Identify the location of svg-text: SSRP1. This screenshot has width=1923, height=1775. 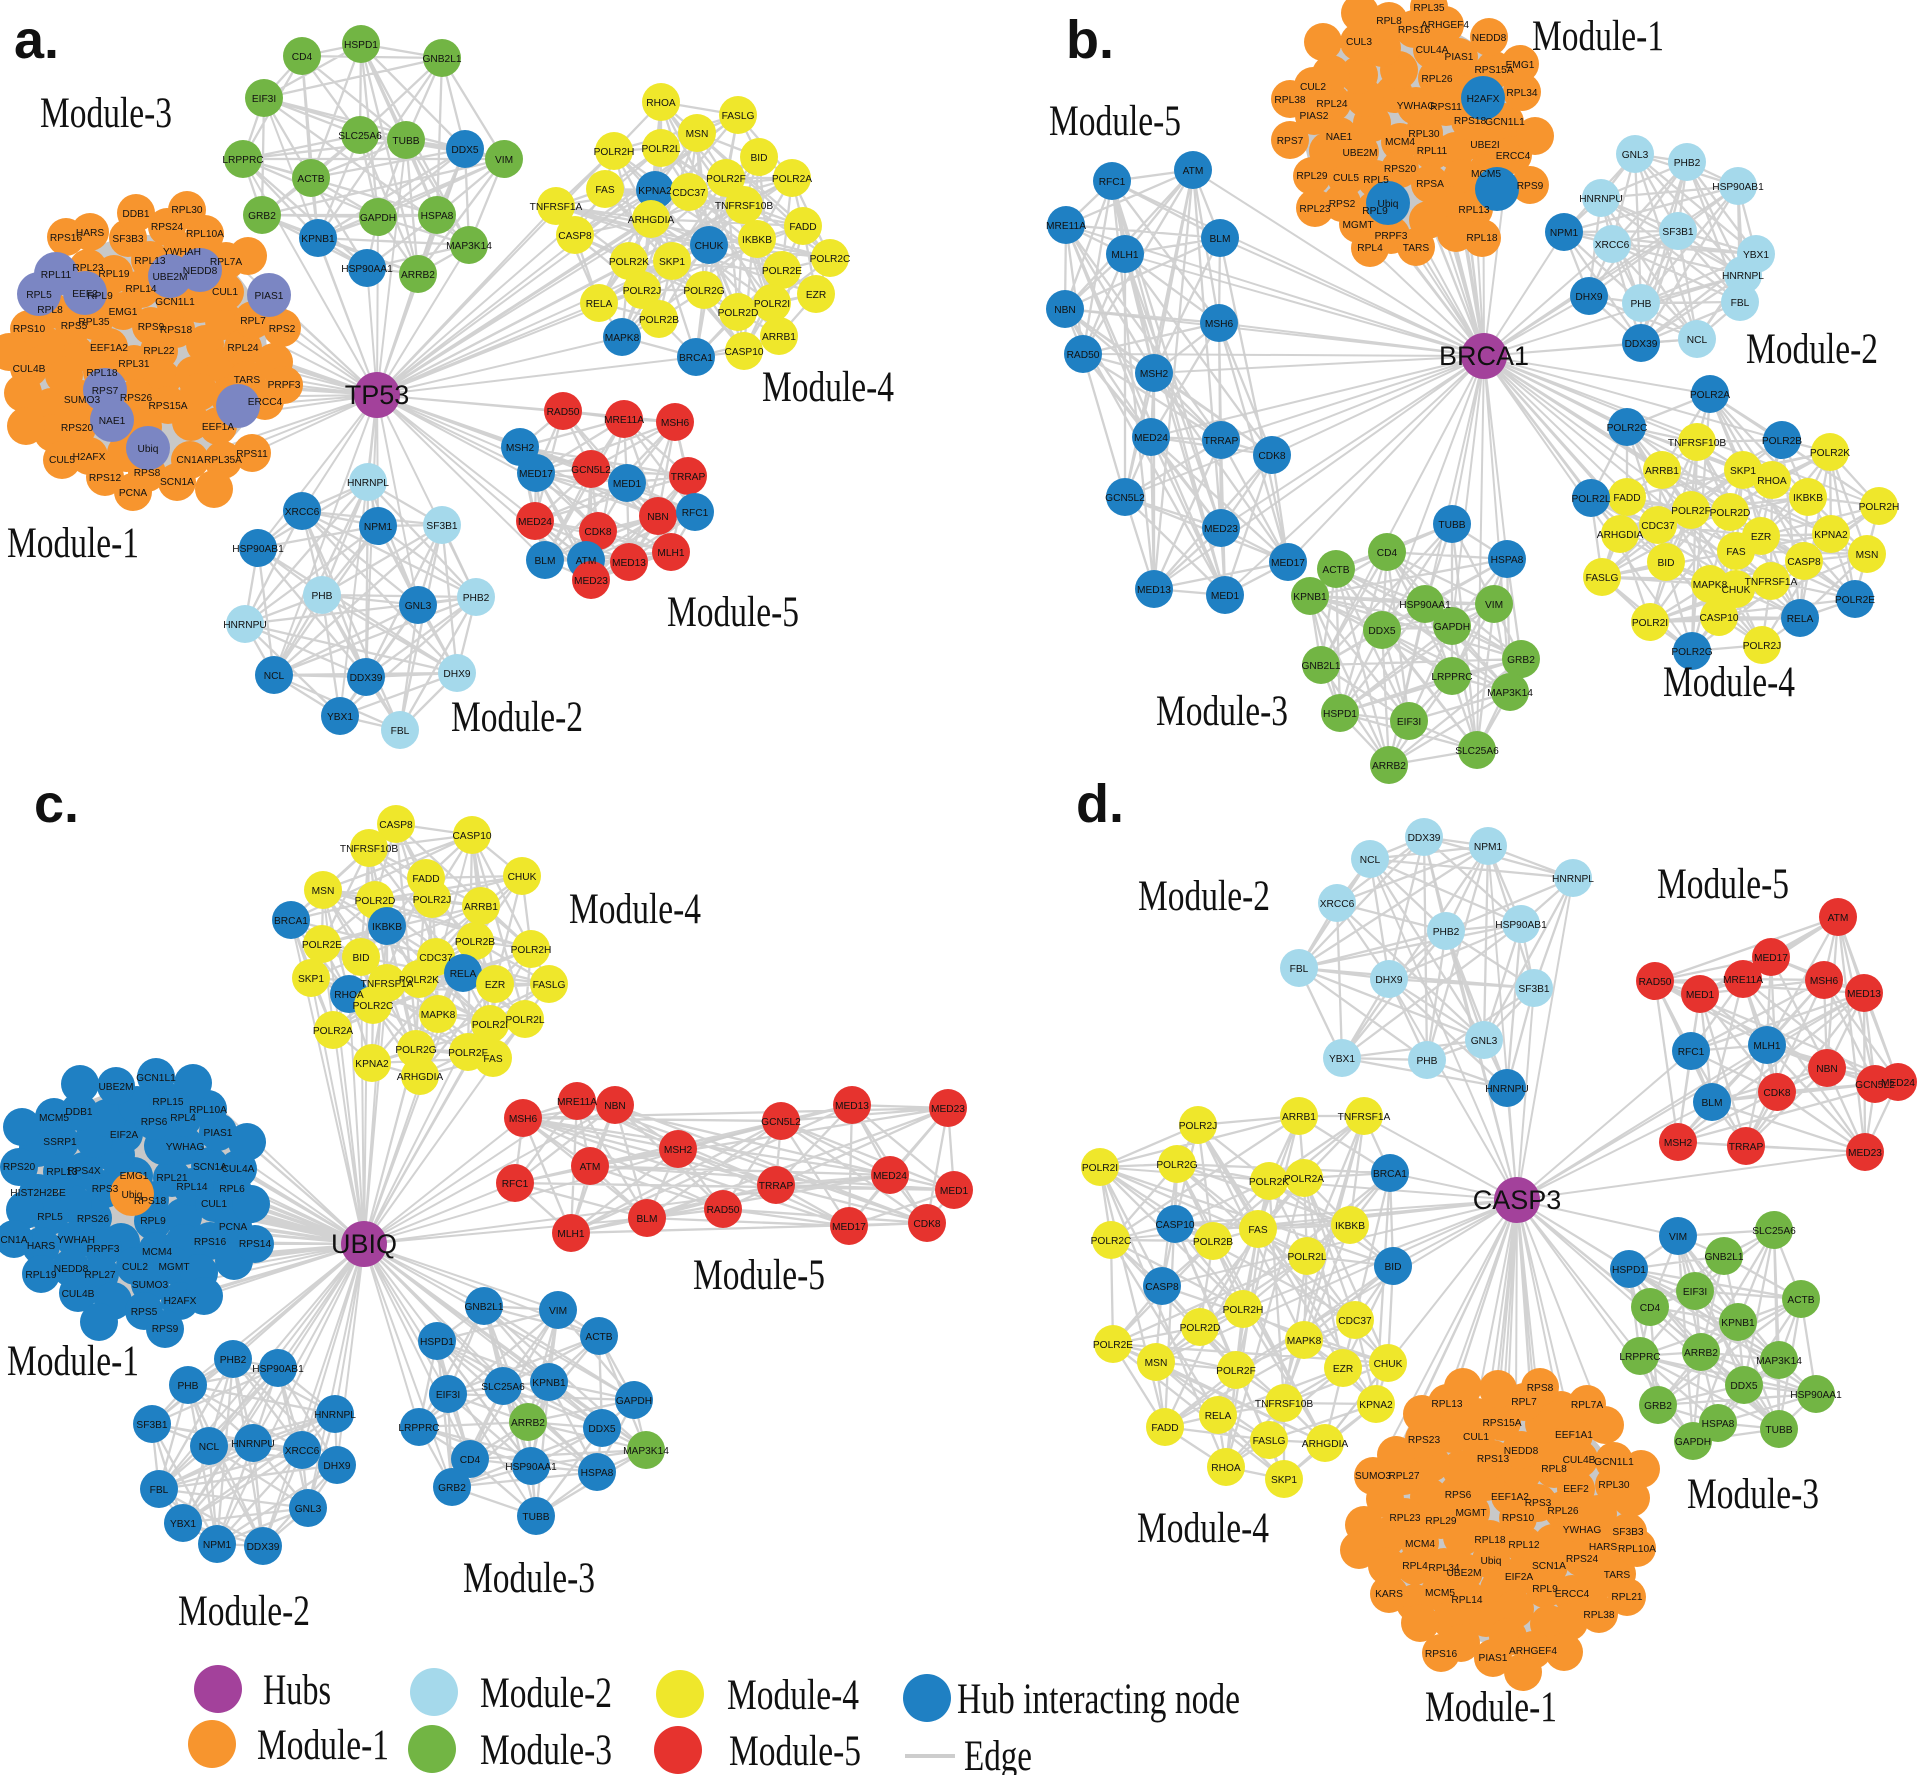
(60, 1142).